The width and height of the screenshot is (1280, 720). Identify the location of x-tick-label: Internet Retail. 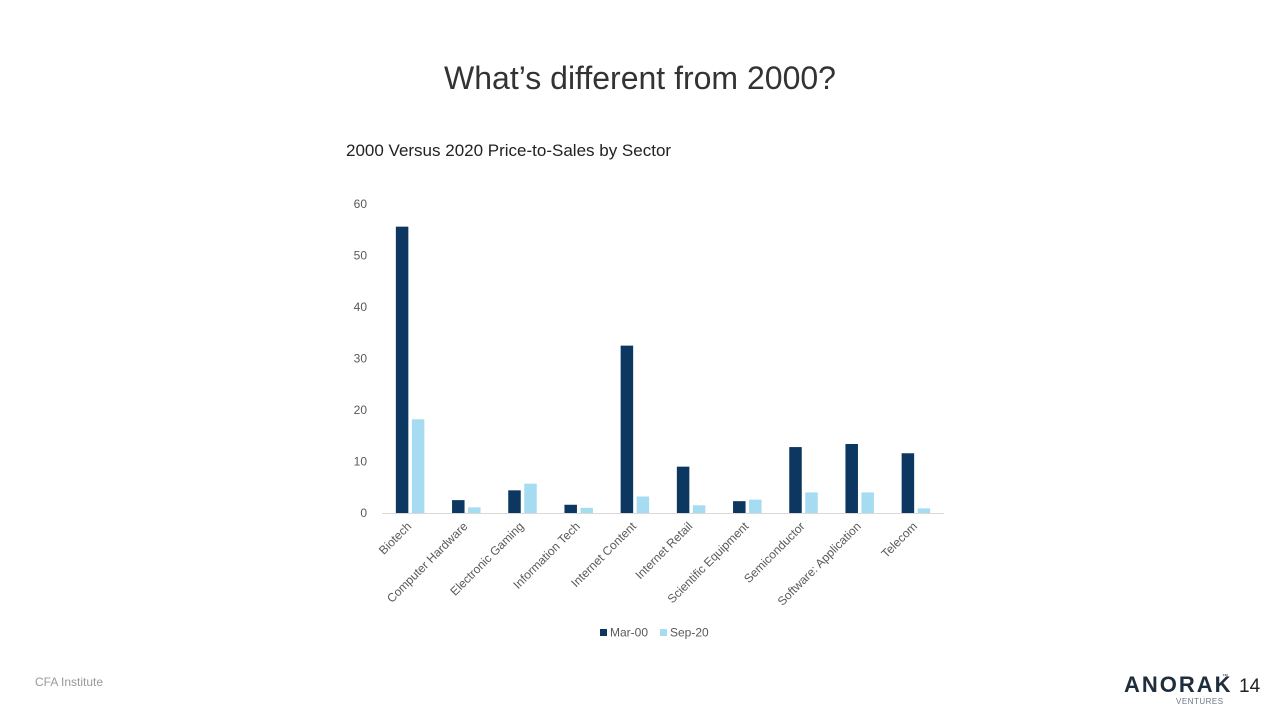
(663, 550).